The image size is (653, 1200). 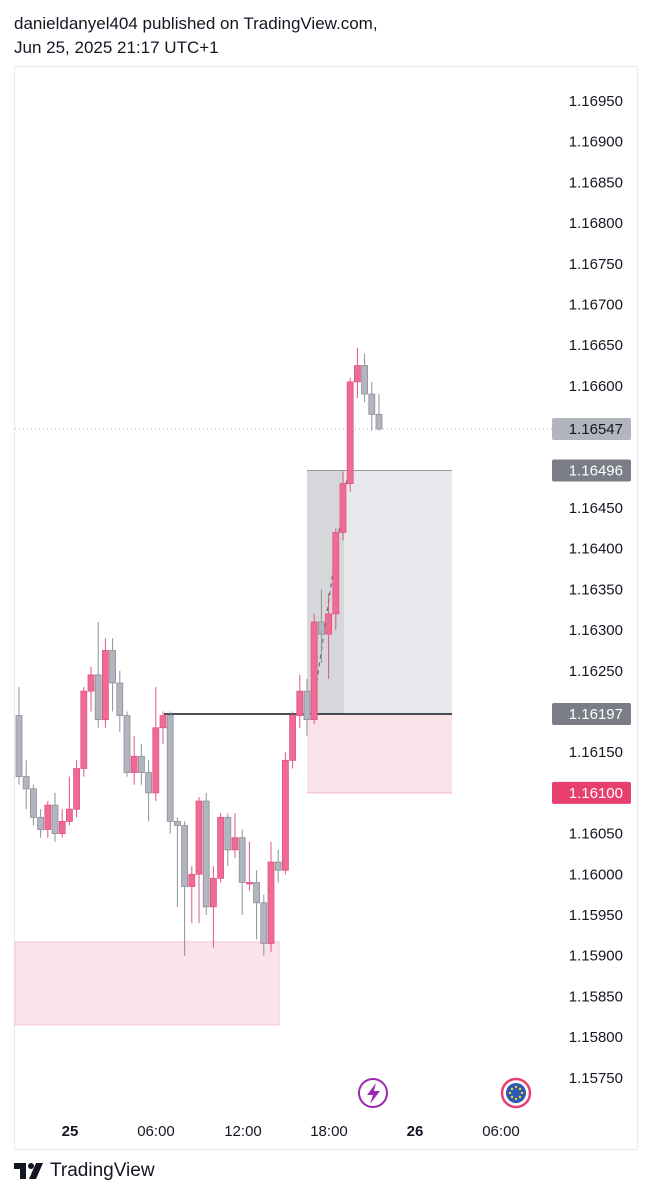 What do you see at coordinates (596, 429) in the screenshot?
I see `price-tag-label: 1.16547` at bounding box center [596, 429].